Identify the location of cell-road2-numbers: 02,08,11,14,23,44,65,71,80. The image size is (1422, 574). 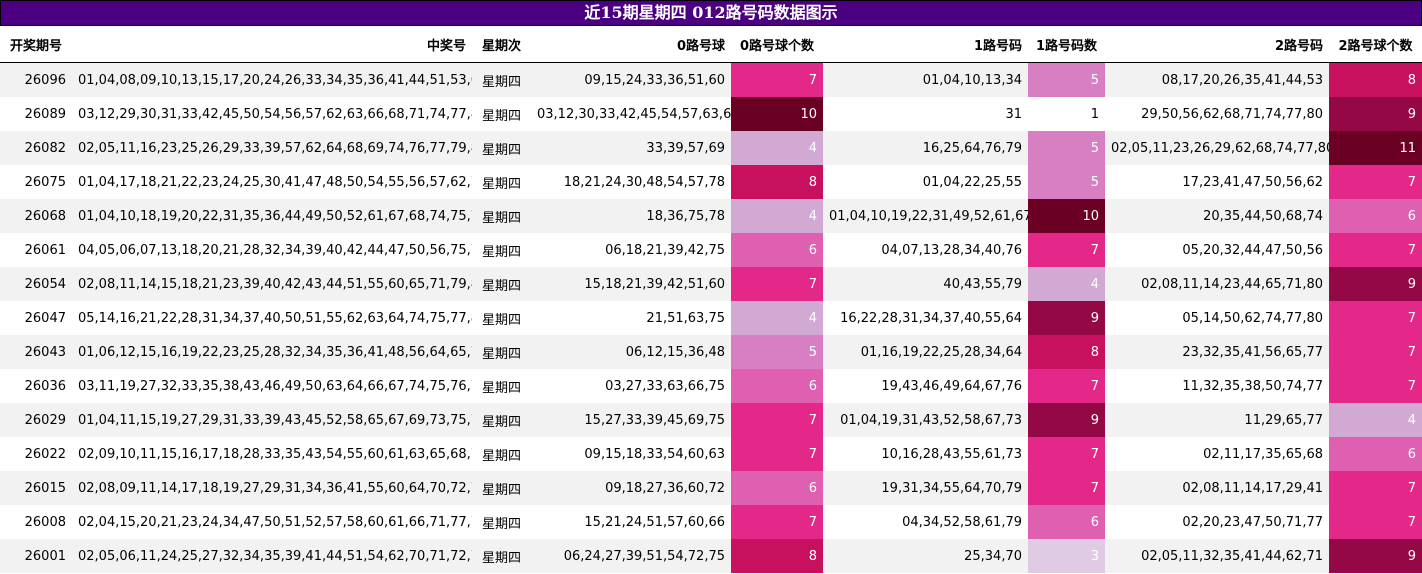
(1217, 284).